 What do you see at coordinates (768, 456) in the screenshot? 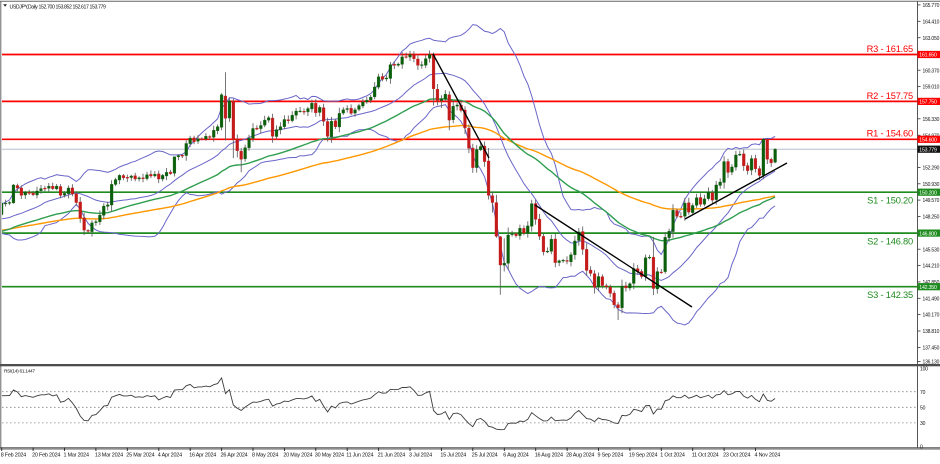
I see `svg-text: 4 Nov 2024` at bounding box center [768, 456].